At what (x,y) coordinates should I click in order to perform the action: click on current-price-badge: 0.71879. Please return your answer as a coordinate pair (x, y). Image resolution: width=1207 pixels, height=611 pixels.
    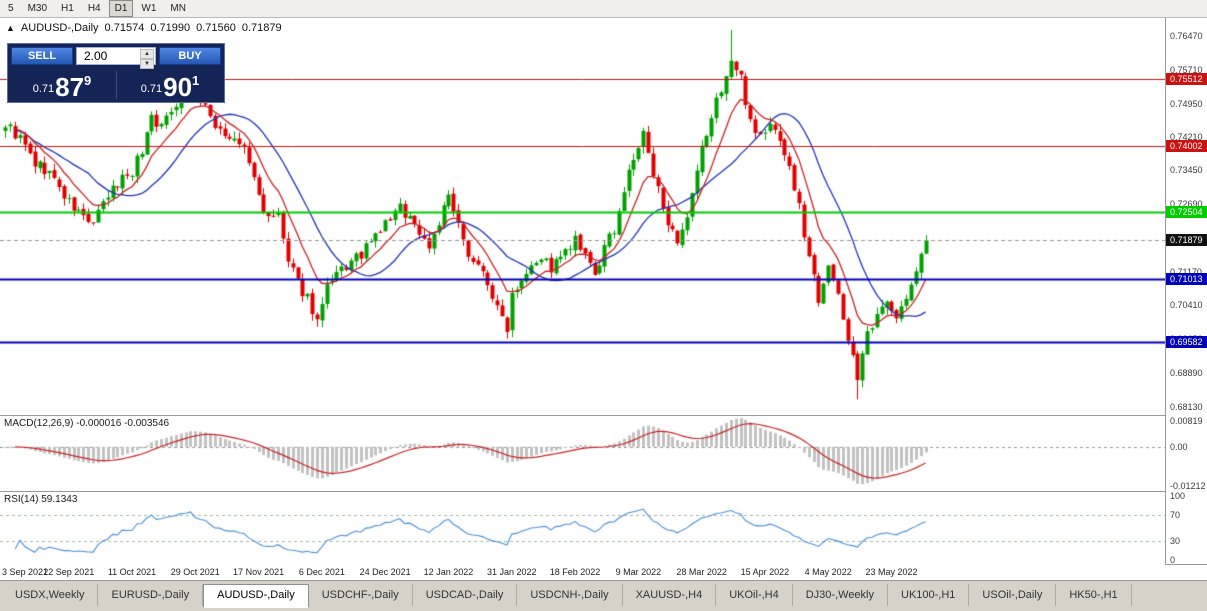
    Looking at the image, I should click on (1186, 240).